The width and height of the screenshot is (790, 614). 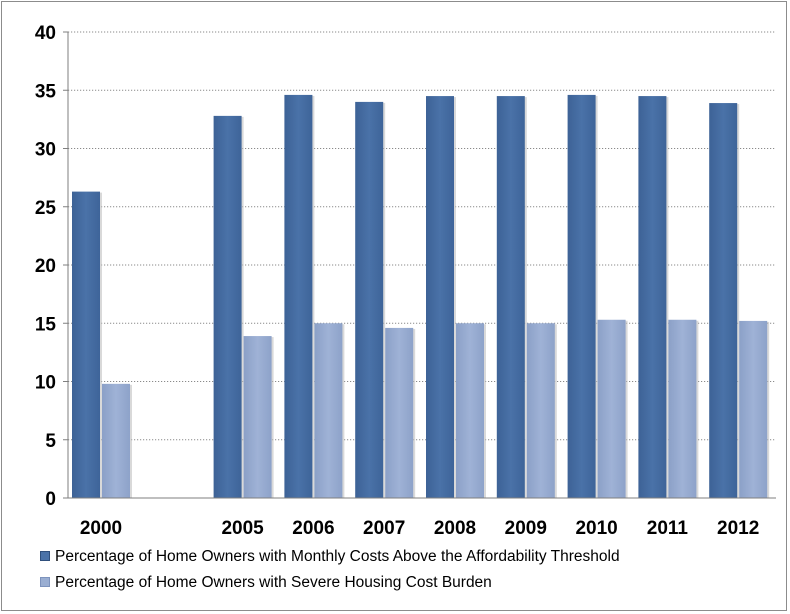 What do you see at coordinates (384, 528) in the screenshot?
I see `x-tick-label: 2007` at bounding box center [384, 528].